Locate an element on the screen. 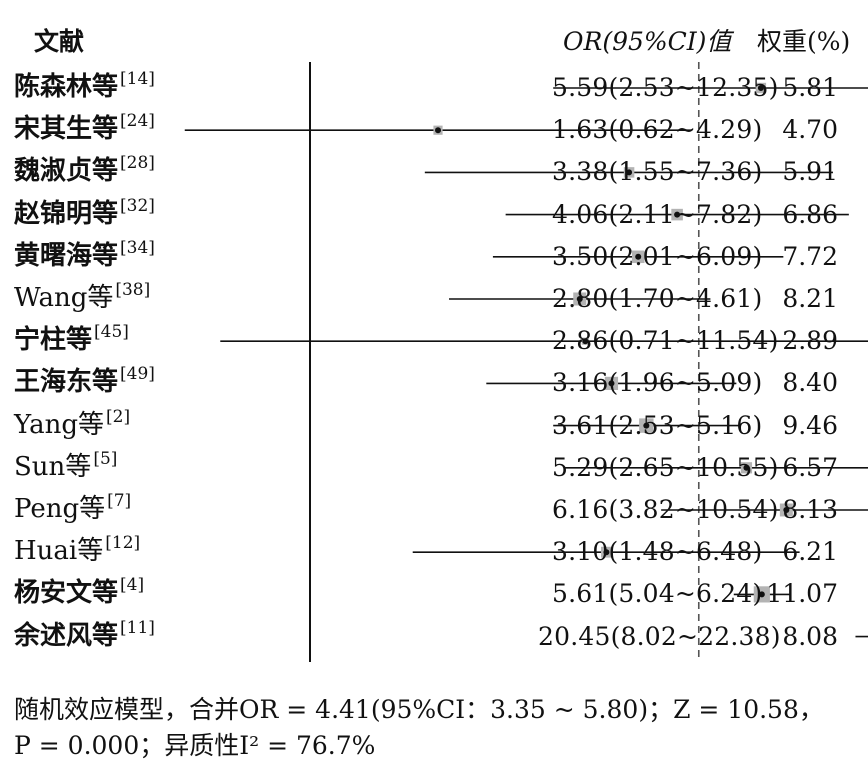 The width and height of the screenshot is (868, 775). study-reference: [5] is located at coordinates (105, 458).